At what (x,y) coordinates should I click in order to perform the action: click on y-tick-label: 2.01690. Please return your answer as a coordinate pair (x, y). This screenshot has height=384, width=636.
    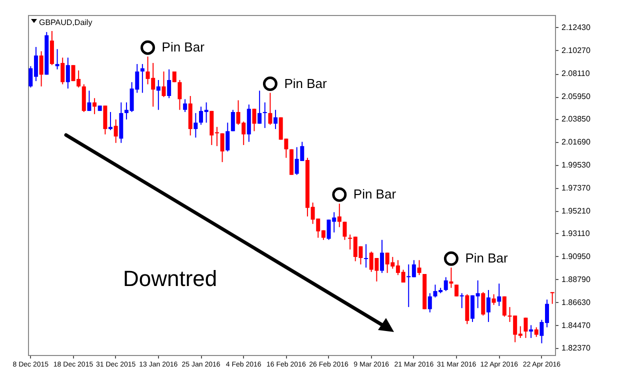
    Looking at the image, I should click on (576, 141).